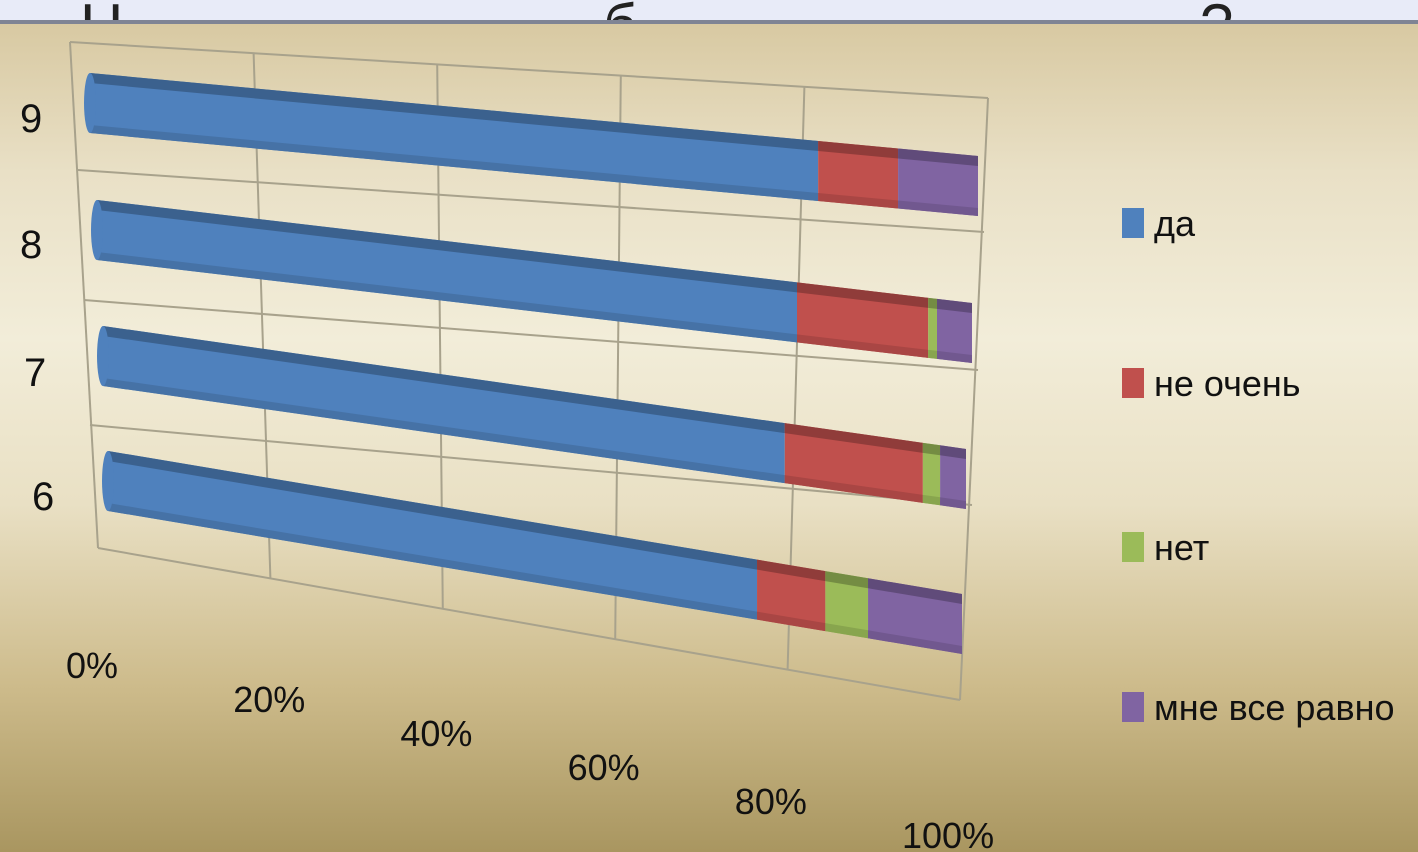 This screenshot has height=852, width=1418. Describe the element at coordinates (43, 497) in the screenshot. I see `category-label: 6` at that location.